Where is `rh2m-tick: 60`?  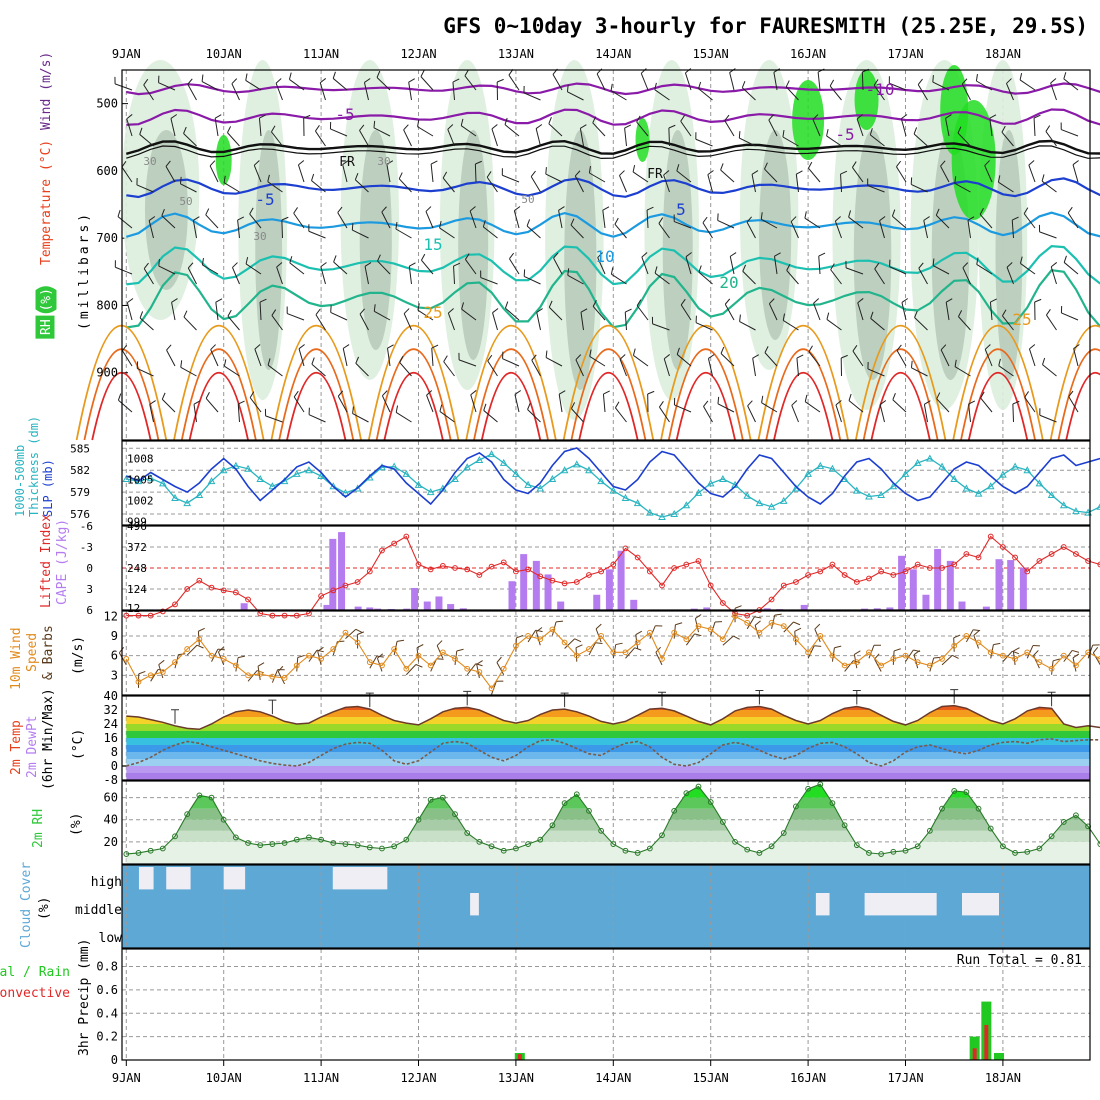
rh2m-tick: 60 is located at coordinates (111, 798).